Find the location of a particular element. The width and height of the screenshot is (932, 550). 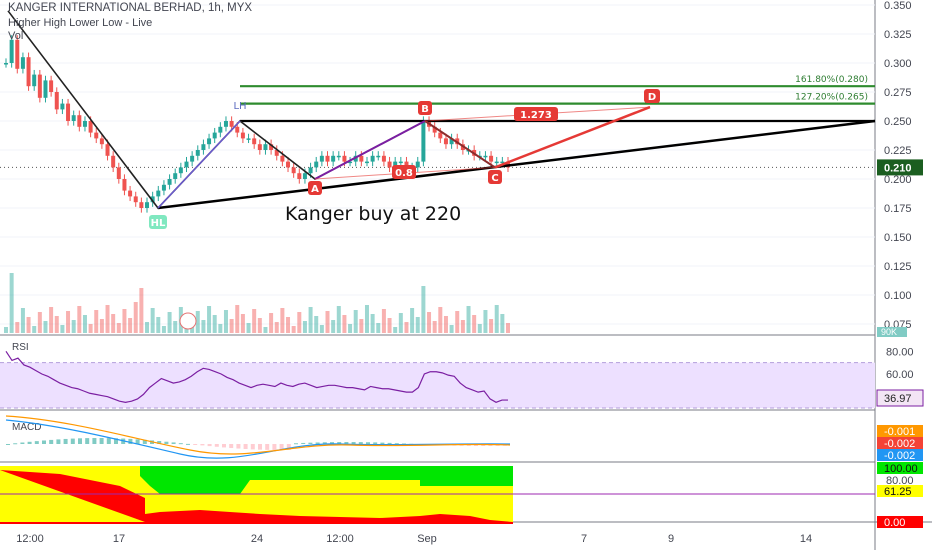

time-tick: 24 is located at coordinates (257, 539).